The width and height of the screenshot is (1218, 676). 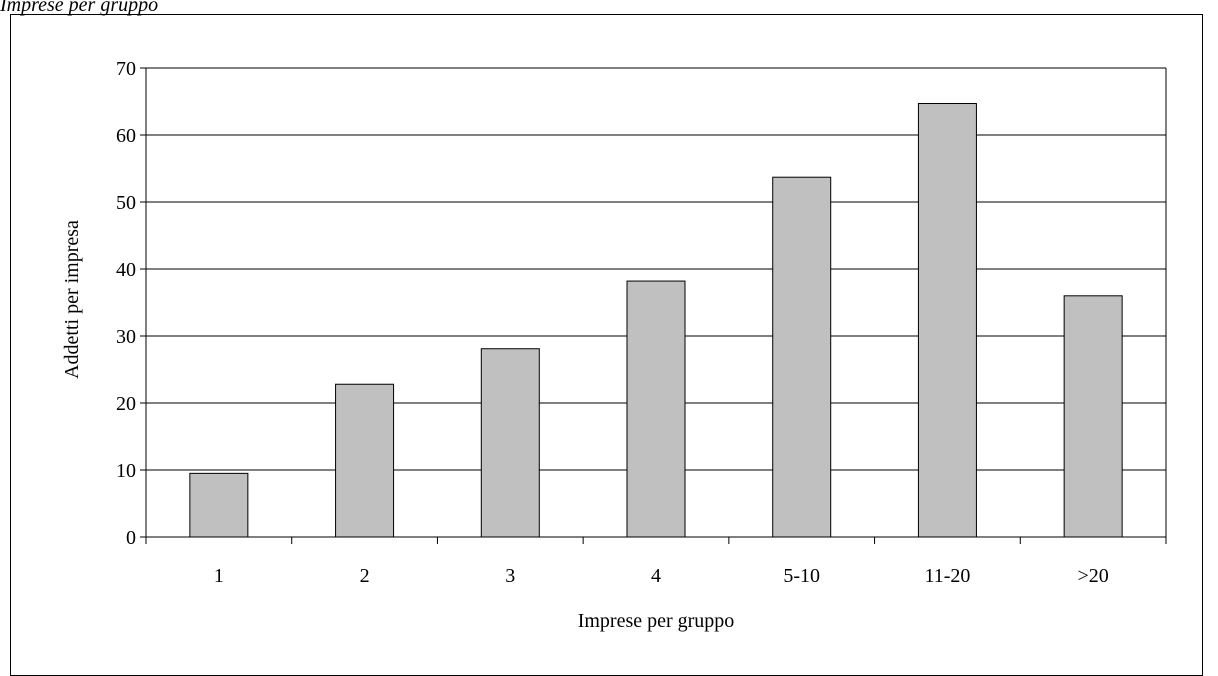 What do you see at coordinates (510, 576) in the screenshot?
I see `x-tick-label: 3` at bounding box center [510, 576].